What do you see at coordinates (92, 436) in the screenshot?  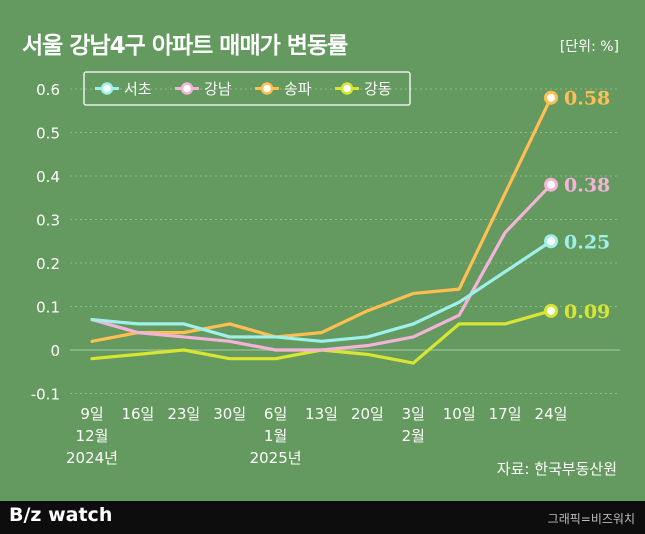 I see `x-tick-sublabel: 12월` at bounding box center [92, 436].